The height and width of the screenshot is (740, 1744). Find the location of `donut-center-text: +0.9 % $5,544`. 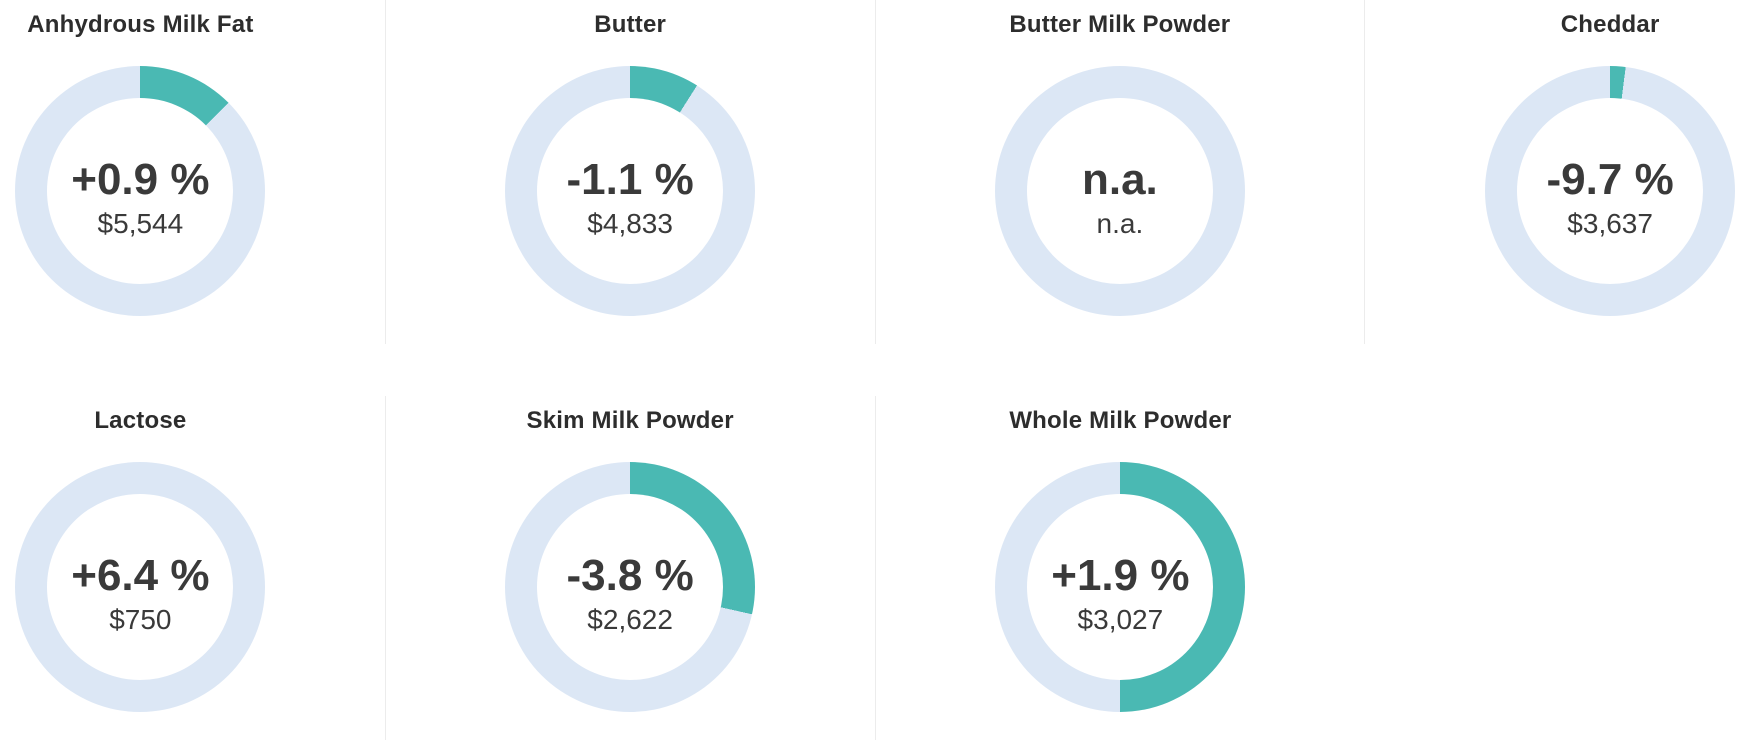

donut-center-text: +0.9 % $5,544 is located at coordinates (140, 191).